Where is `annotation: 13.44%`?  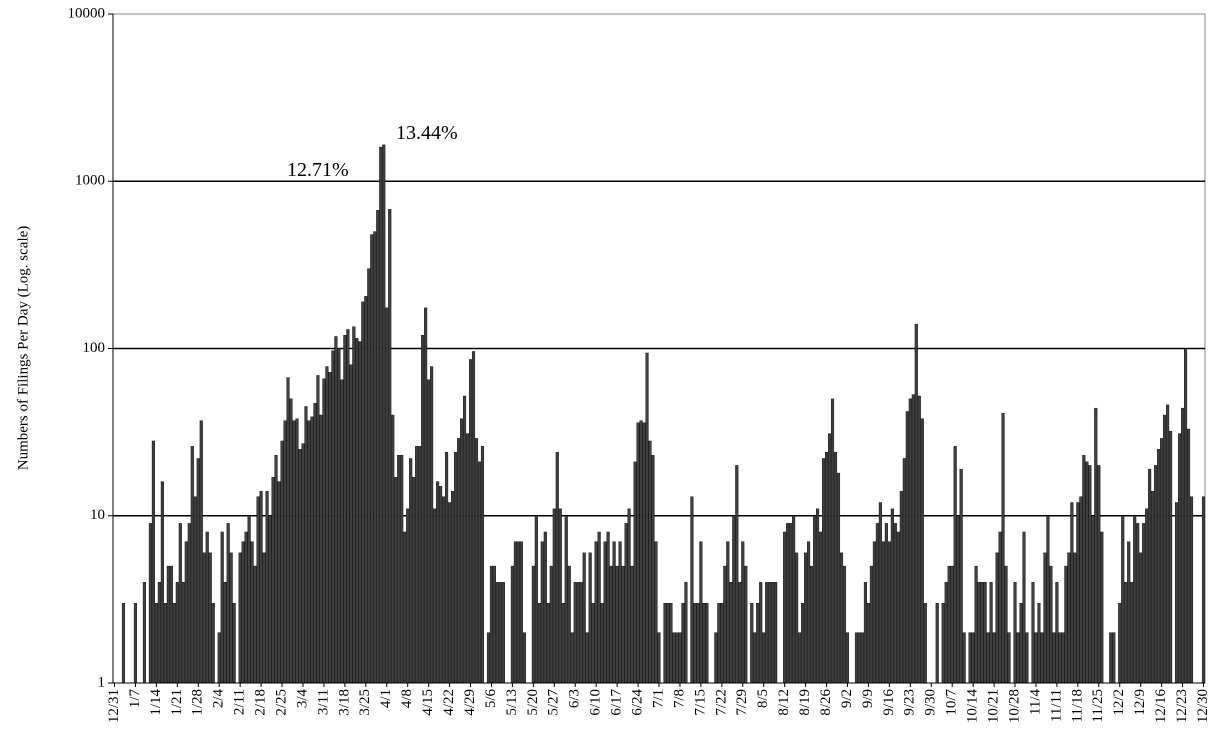
annotation: 13.44% is located at coordinates (427, 133).